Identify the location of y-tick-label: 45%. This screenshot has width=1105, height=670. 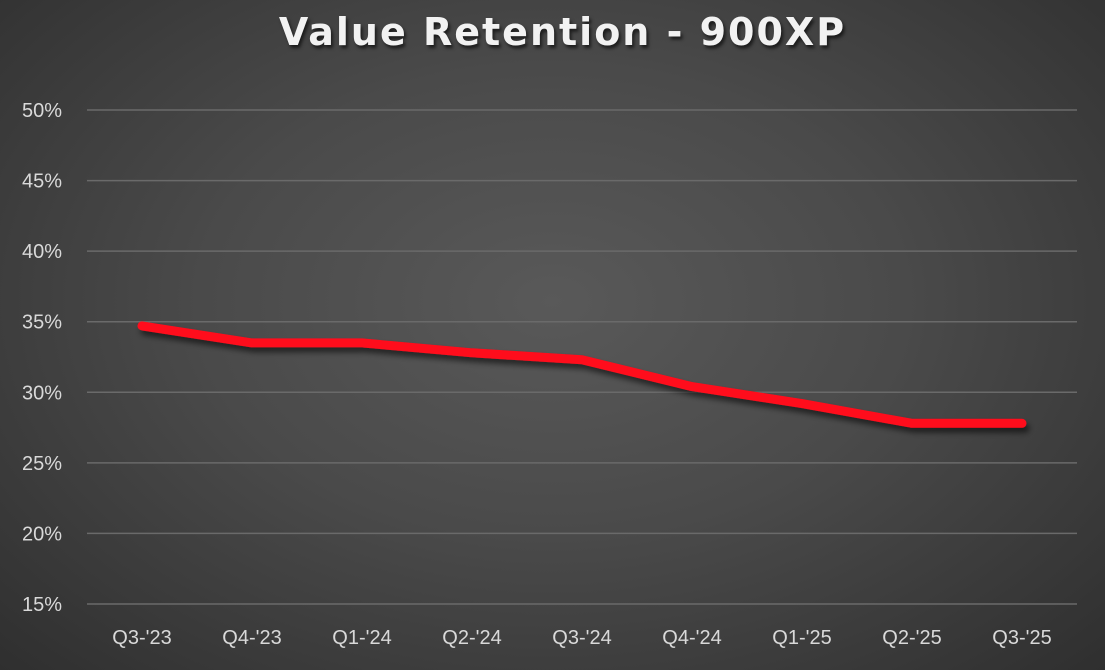
(42, 182).